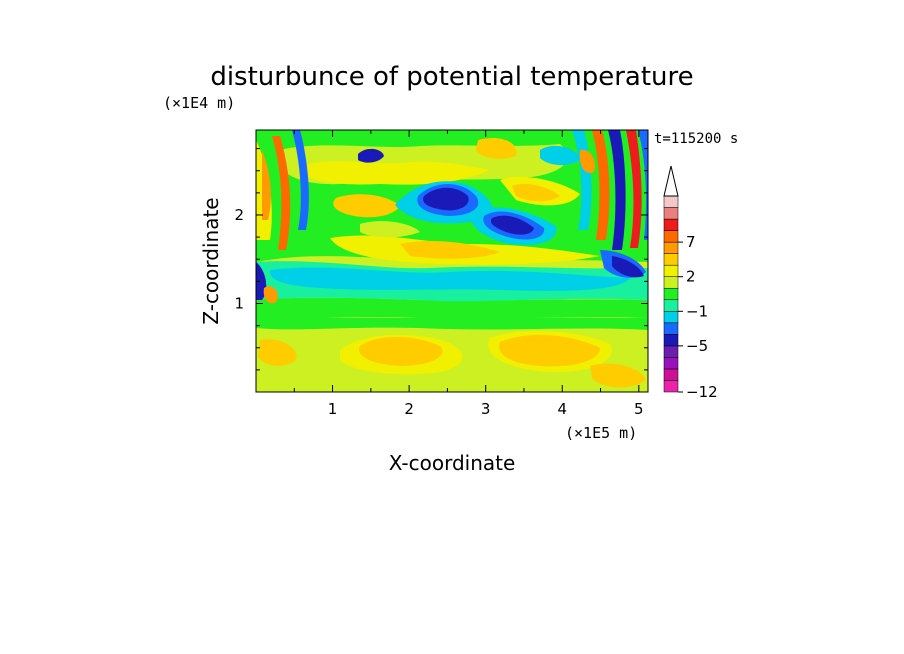 This screenshot has width=904, height=654. Describe the element at coordinates (211, 260) in the screenshot. I see `y-axis-label: Z-coordinate` at that location.